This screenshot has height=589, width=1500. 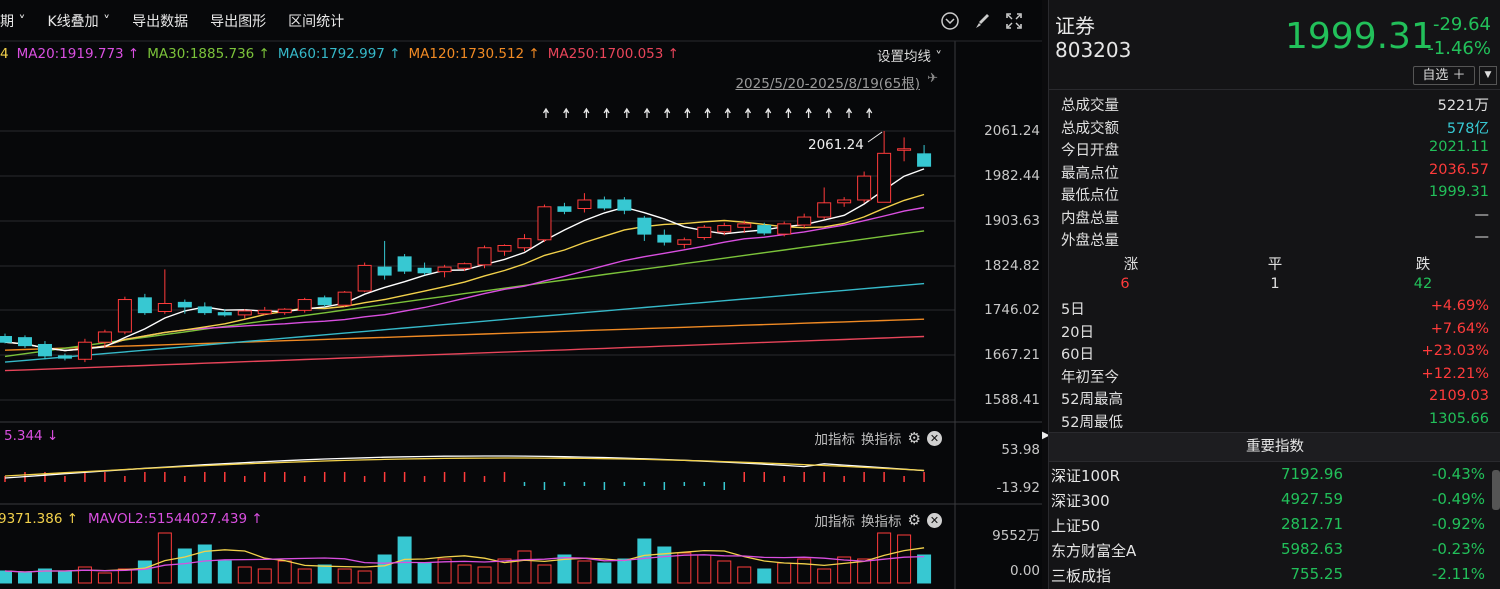 I want to click on kline-overlay-dropdown: K线叠加 ˅, so click(x=79, y=21).